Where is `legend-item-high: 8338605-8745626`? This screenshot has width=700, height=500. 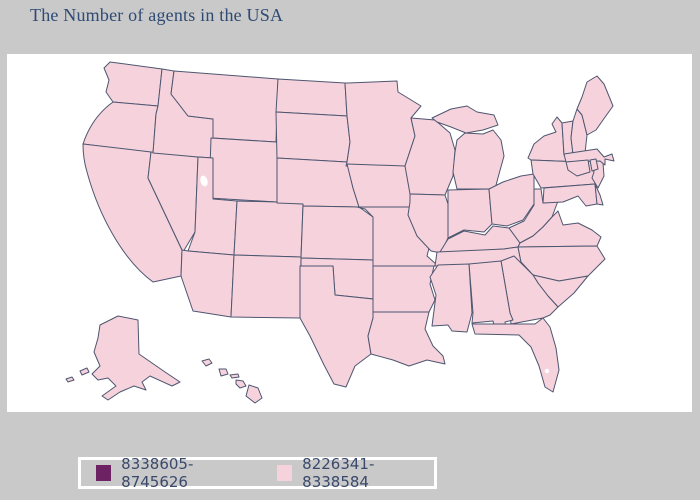 legend-item-high: 8338605-8745626 is located at coordinates (174, 473).